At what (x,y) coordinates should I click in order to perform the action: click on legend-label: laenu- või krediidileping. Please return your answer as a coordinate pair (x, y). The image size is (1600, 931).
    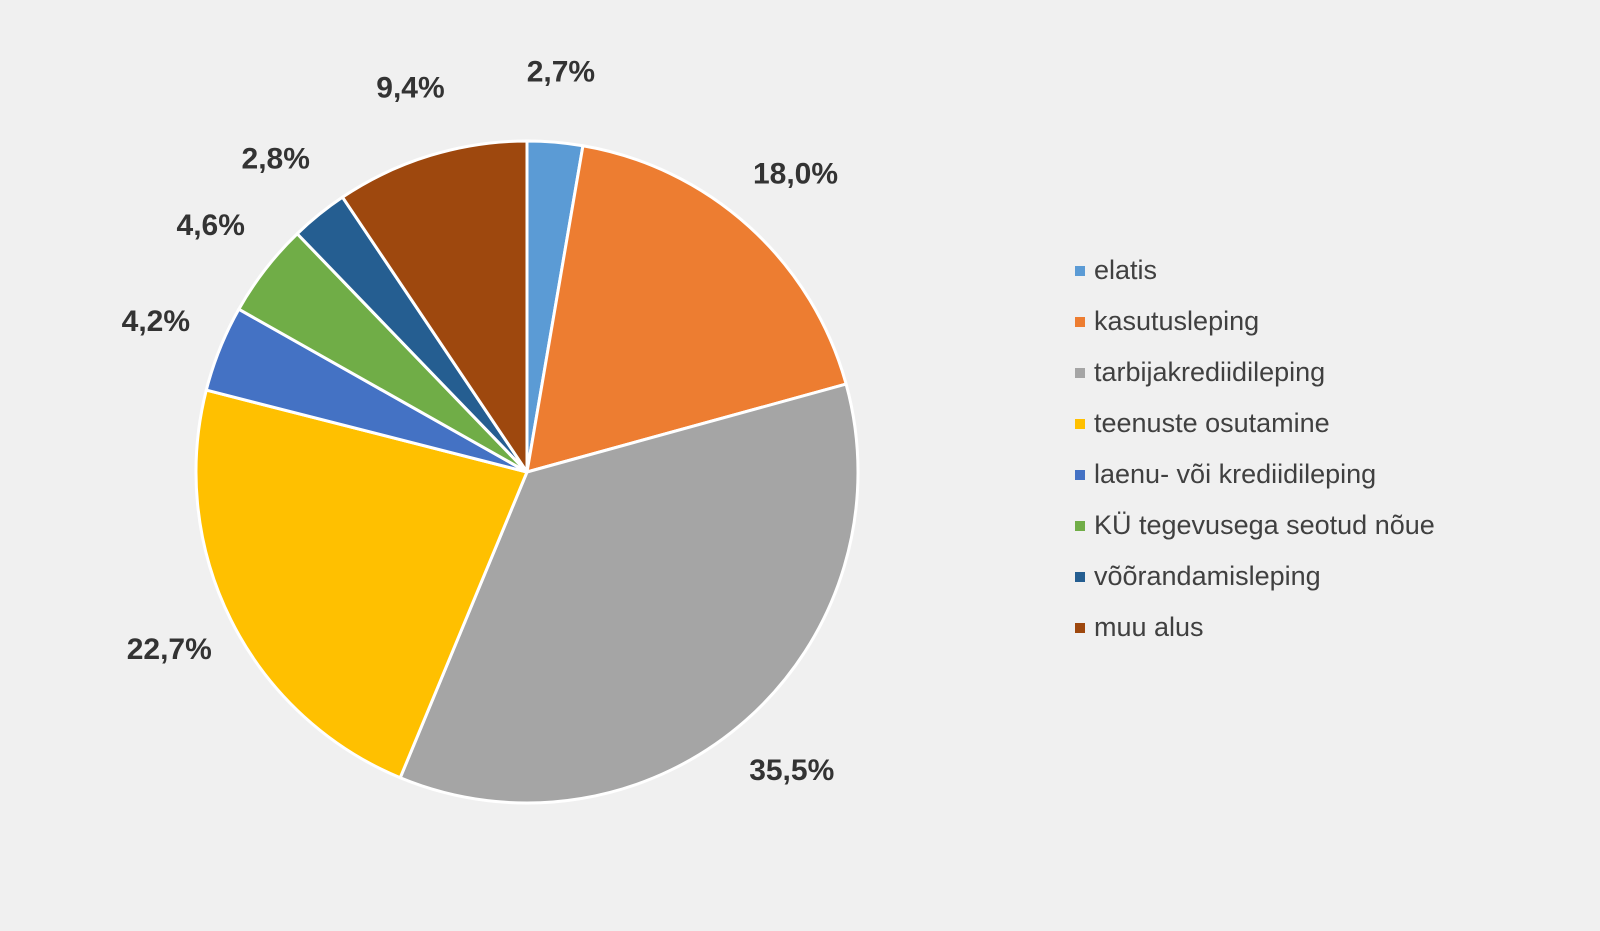
    Looking at the image, I should click on (1235, 474).